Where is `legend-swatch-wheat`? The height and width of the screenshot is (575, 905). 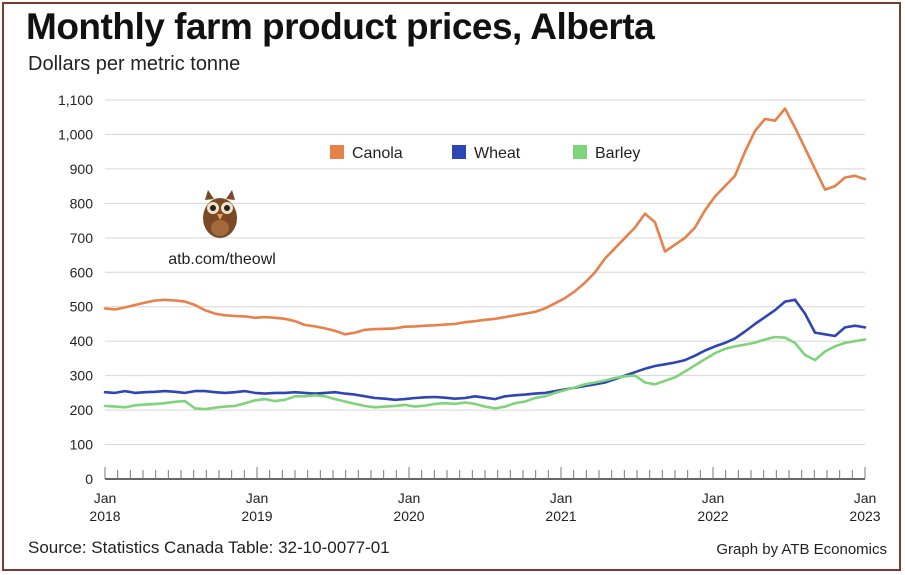
legend-swatch-wheat is located at coordinates (459, 152).